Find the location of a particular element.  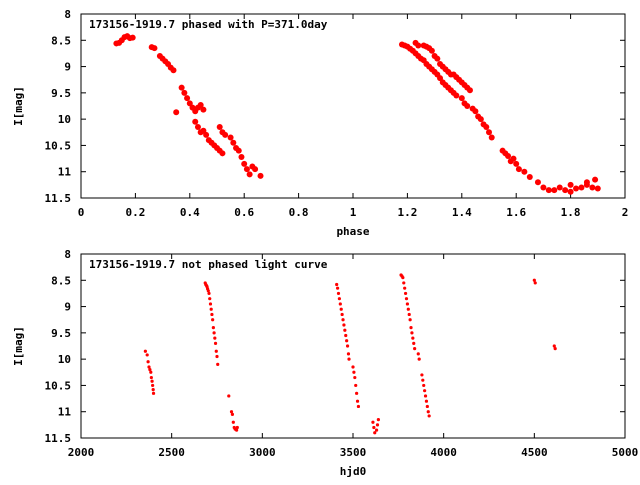

unphased-chart-x-tick-label: 4000 is located at coordinates (443, 452).